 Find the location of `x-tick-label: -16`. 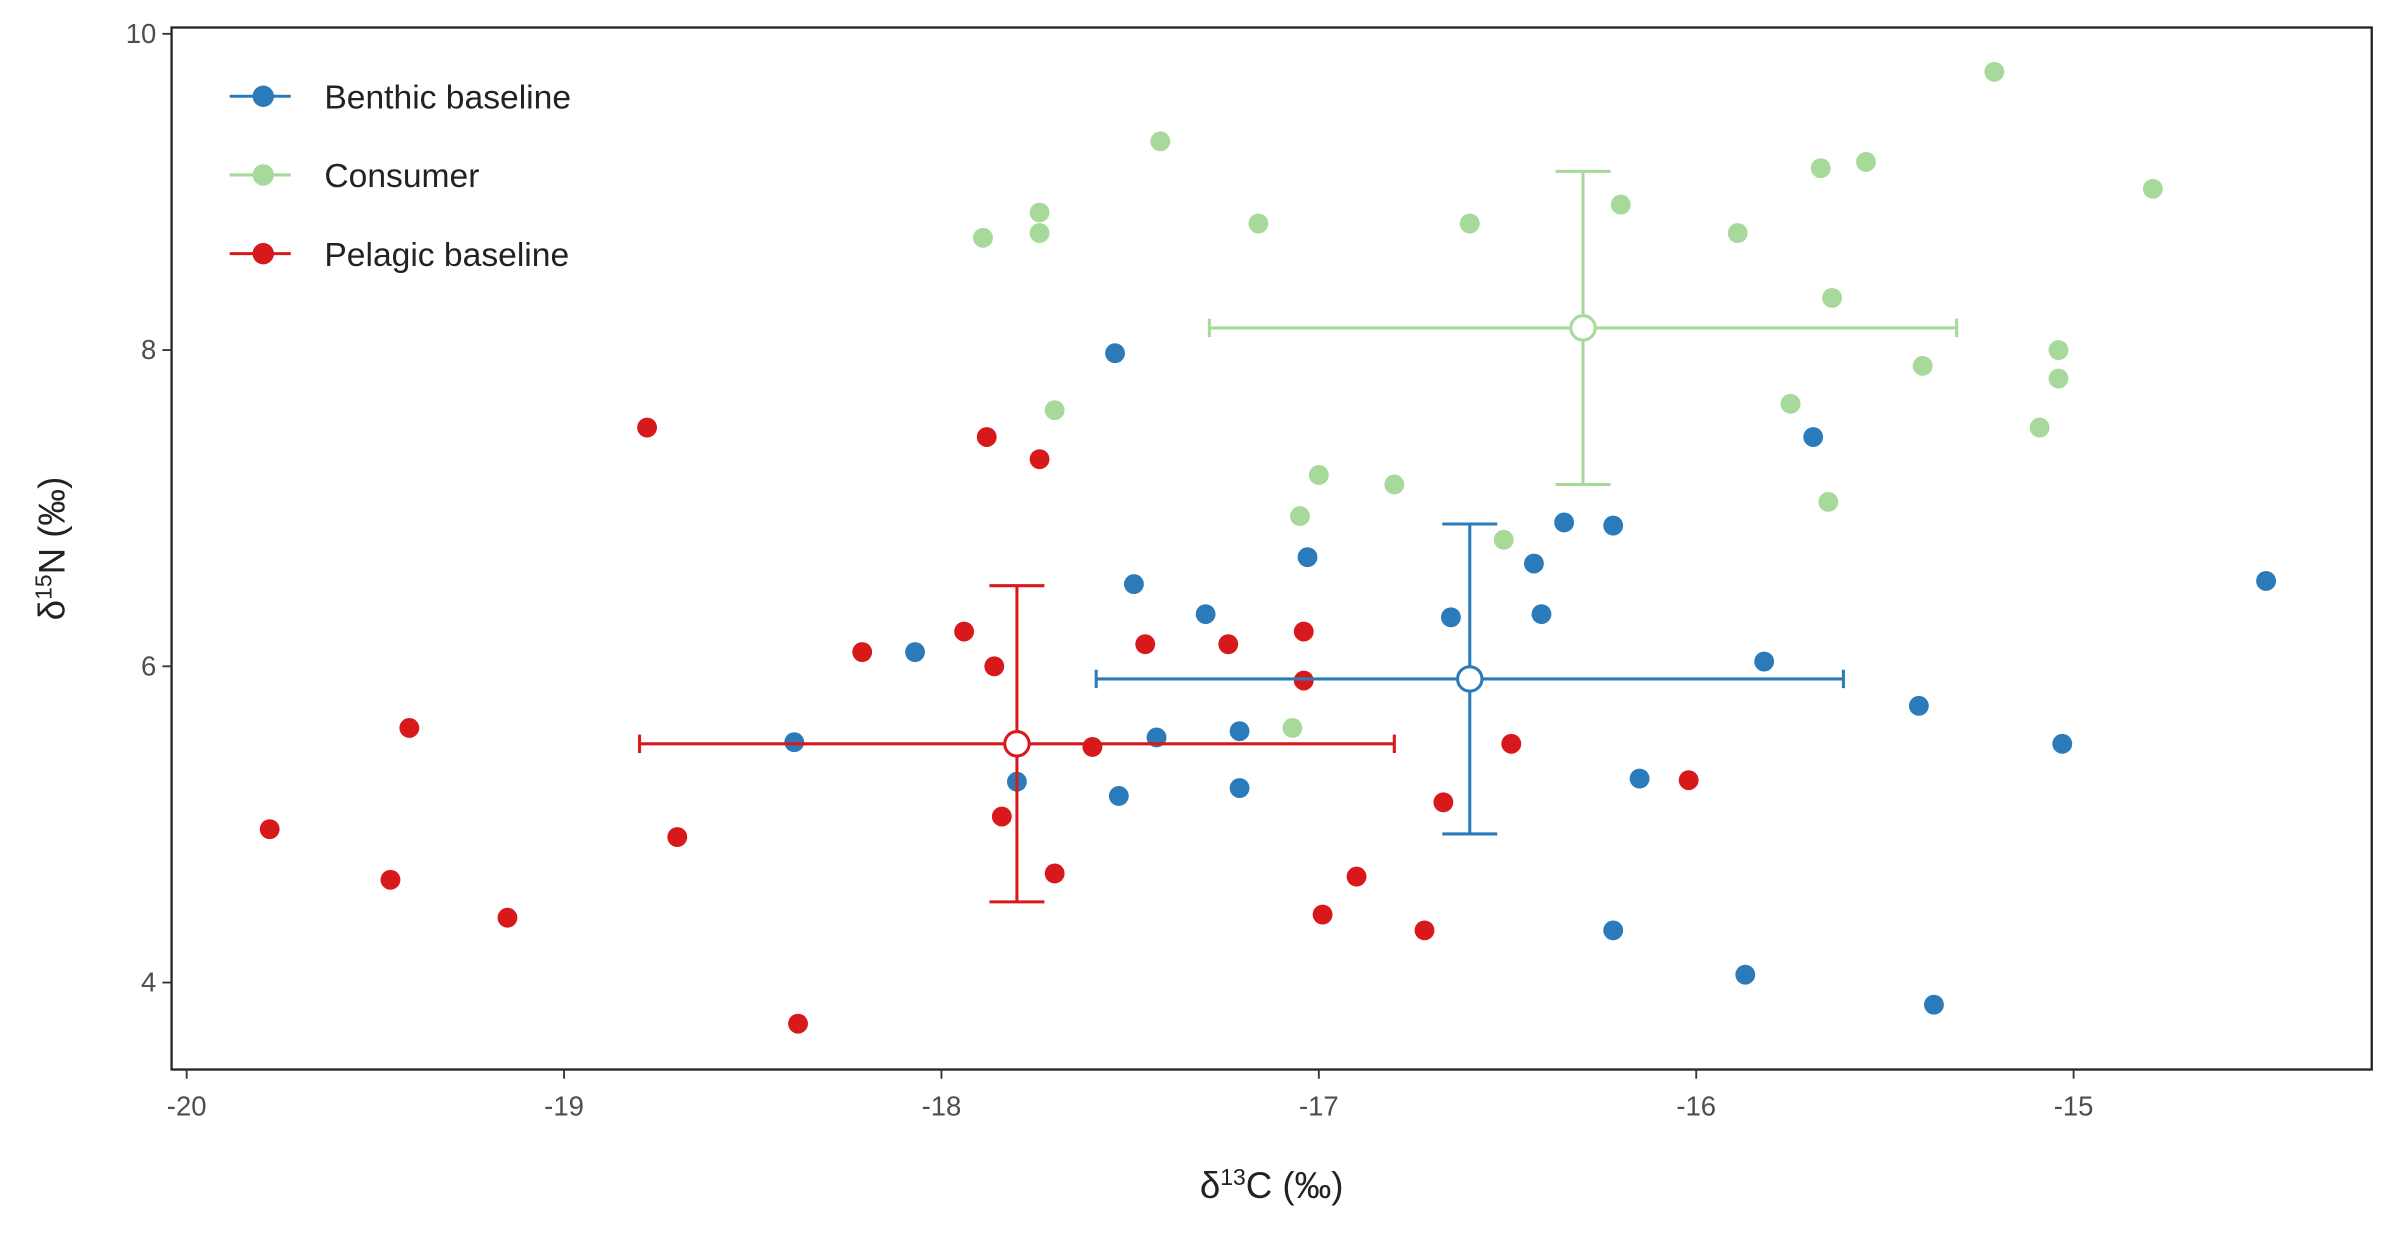

x-tick-label: -16 is located at coordinates (1696, 1105).